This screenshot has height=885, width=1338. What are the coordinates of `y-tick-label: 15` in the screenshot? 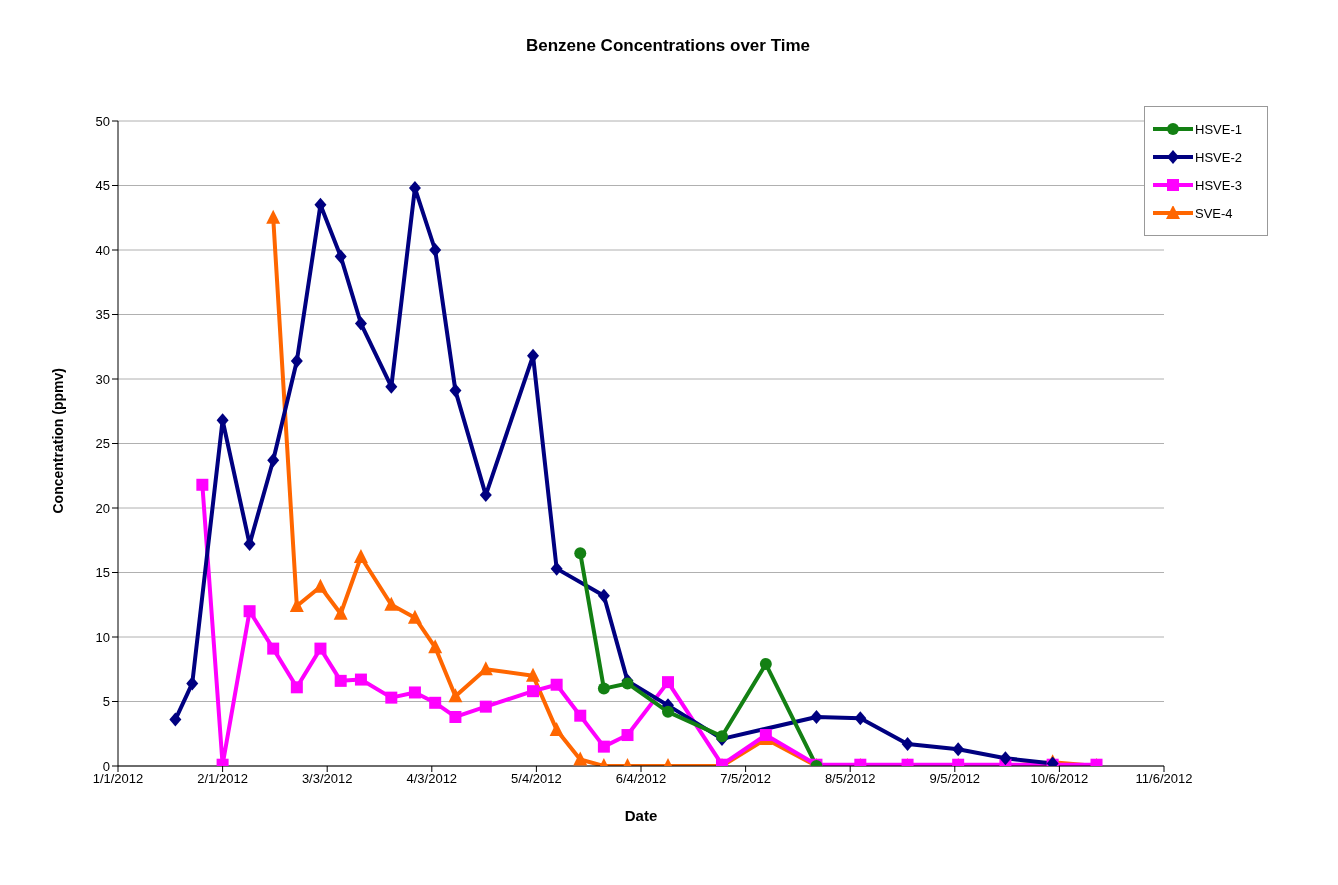 It's located at (102, 573).